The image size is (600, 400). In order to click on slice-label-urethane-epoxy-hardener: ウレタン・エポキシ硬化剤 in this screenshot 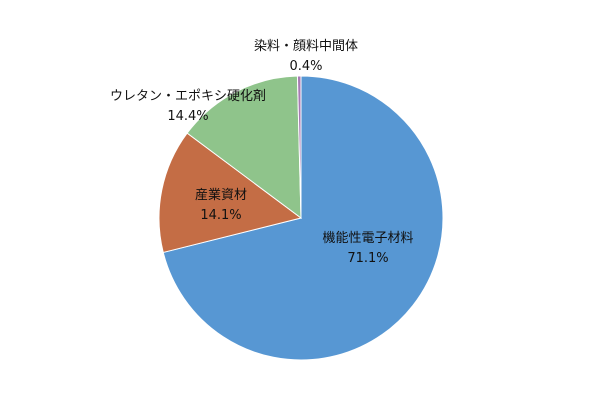, I will do `click(188, 96)`.